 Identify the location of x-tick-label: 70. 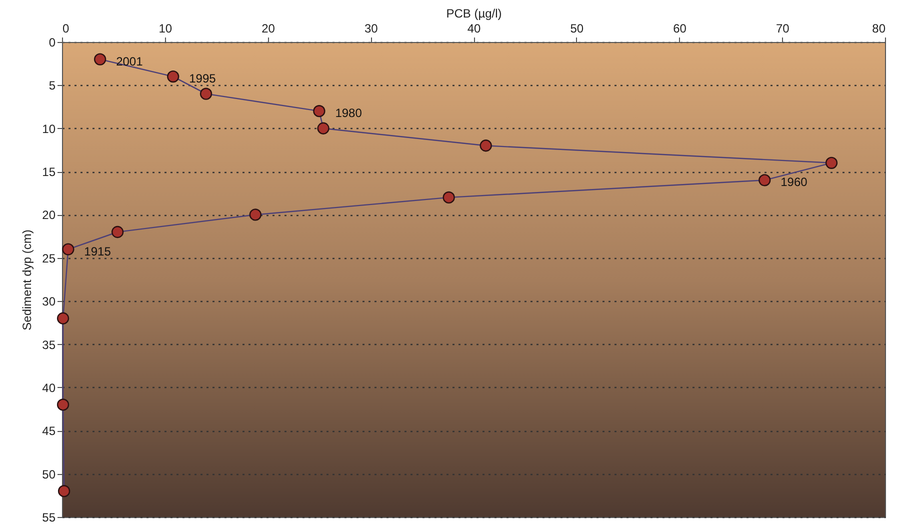
(783, 29).